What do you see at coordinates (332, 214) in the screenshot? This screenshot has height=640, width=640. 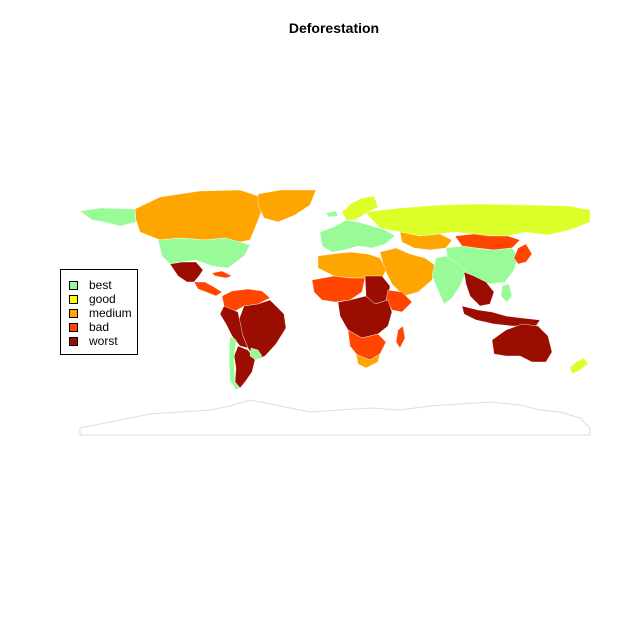 I see `region-iceland` at bounding box center [332, 214].